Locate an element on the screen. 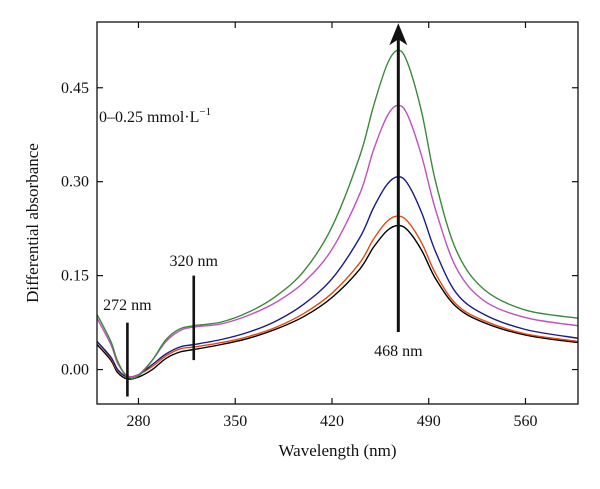  y-tick-label: 0.00 is located at coordinates (75, 370).